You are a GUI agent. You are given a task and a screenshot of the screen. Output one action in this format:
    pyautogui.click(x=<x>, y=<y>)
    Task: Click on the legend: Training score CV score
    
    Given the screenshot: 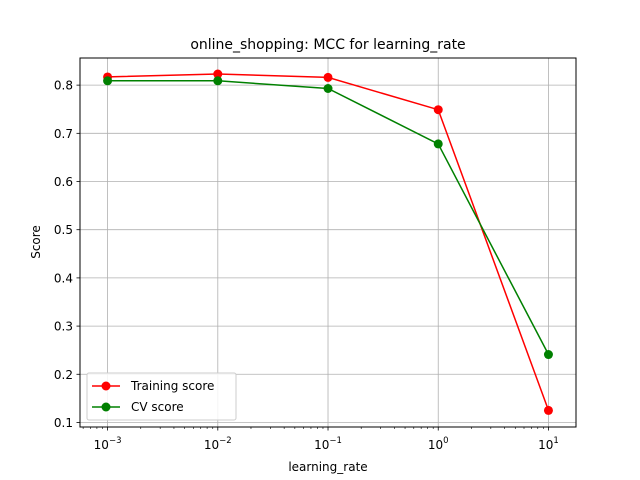 What is the action you would take?
    pyautogui.click(x=161, y=396)
    